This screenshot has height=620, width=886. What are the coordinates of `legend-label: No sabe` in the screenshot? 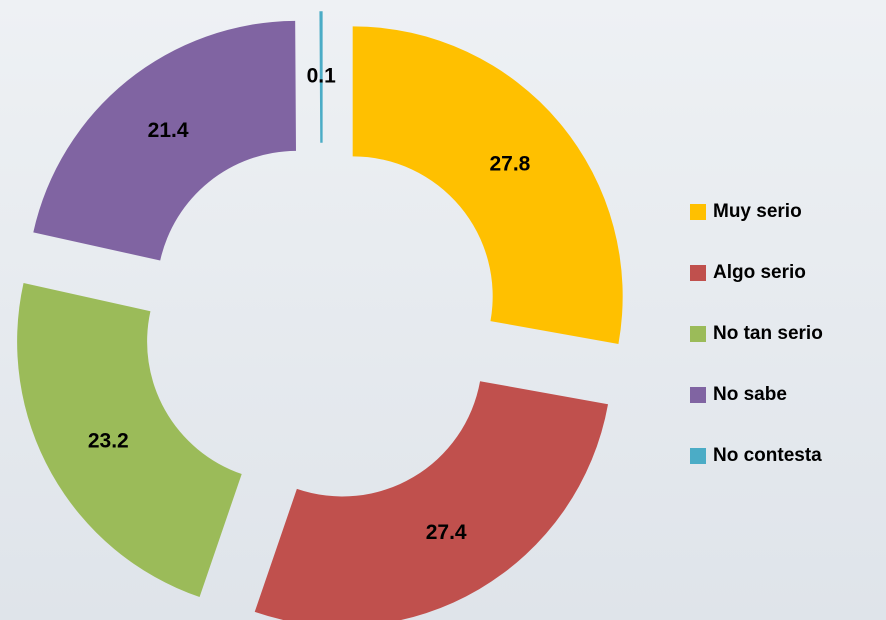 It's located at (750, 394).